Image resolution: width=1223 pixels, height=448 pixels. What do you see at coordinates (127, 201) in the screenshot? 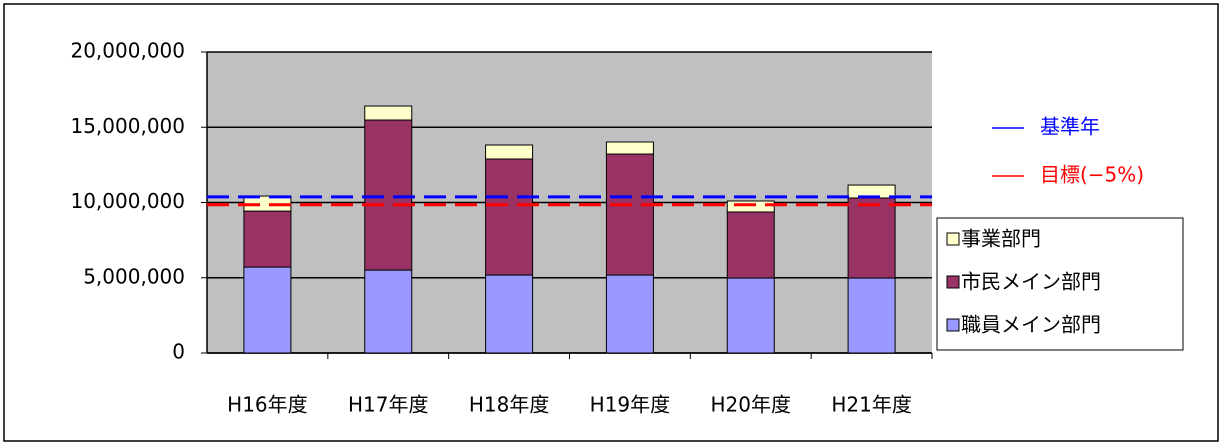
I see `y-tick-label: 10,000,000` at bounding box center [127, 201].